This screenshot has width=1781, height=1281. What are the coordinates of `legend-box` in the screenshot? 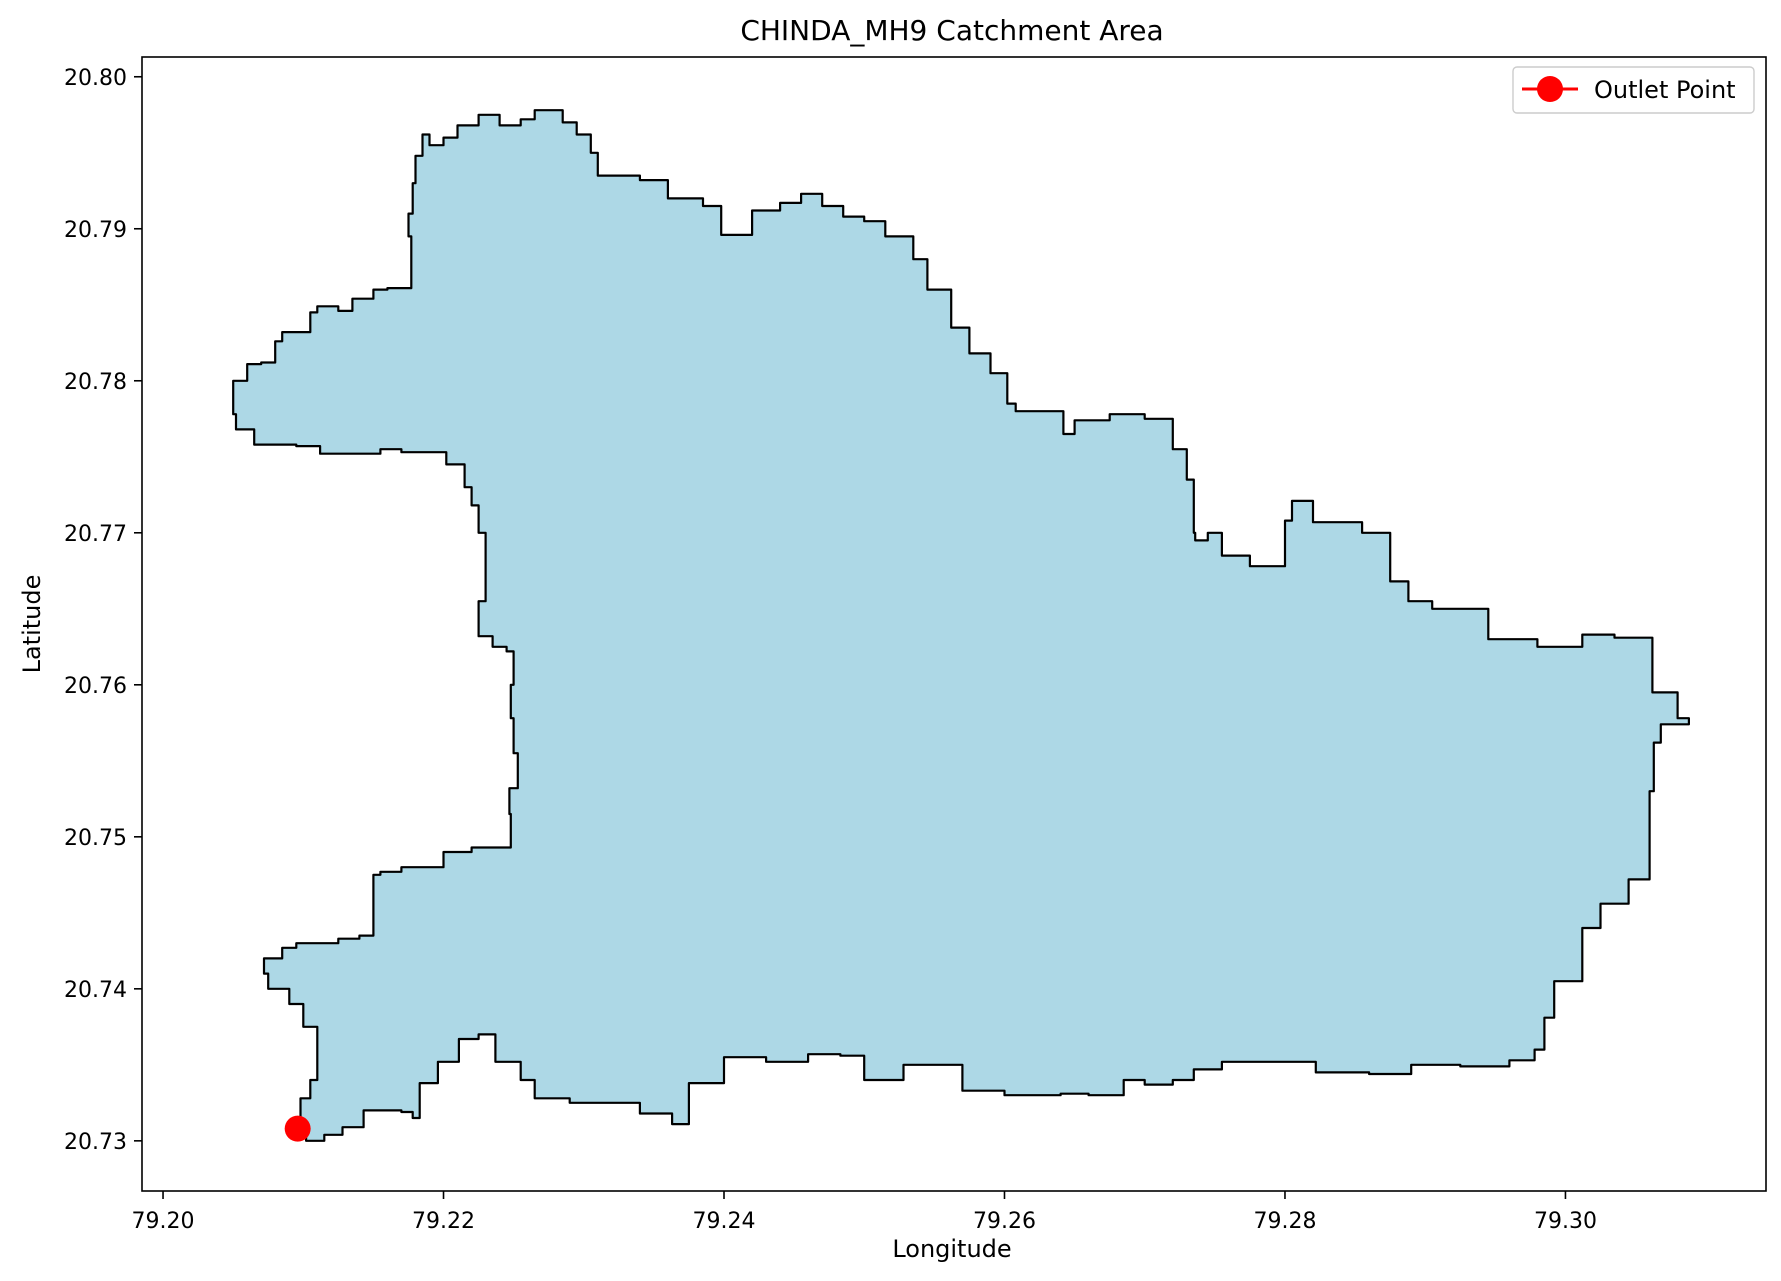 It's located at (1633, 90).